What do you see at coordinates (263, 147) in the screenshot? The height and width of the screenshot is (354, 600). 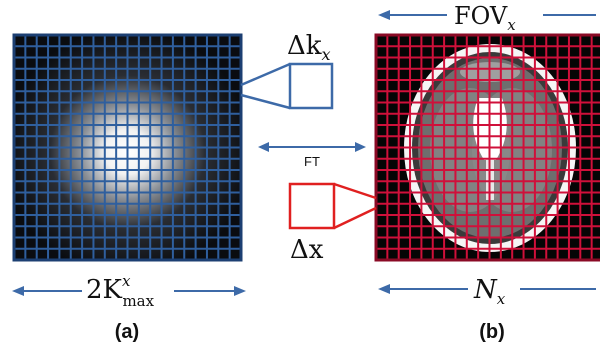 I see `ft-arrow-left-head` at bounding box center [263, 147].